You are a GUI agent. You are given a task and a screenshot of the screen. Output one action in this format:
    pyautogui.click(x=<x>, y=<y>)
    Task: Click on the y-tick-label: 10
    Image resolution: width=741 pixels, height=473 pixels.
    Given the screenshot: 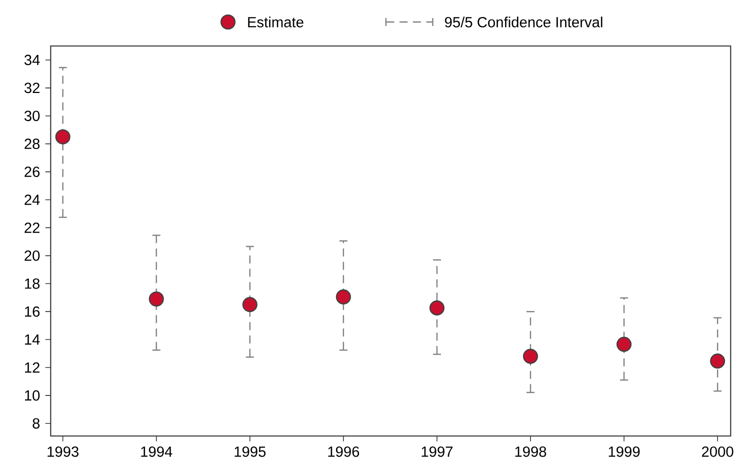 What is the action you would take?
    pyautogui.click(x=32, y=395)
    